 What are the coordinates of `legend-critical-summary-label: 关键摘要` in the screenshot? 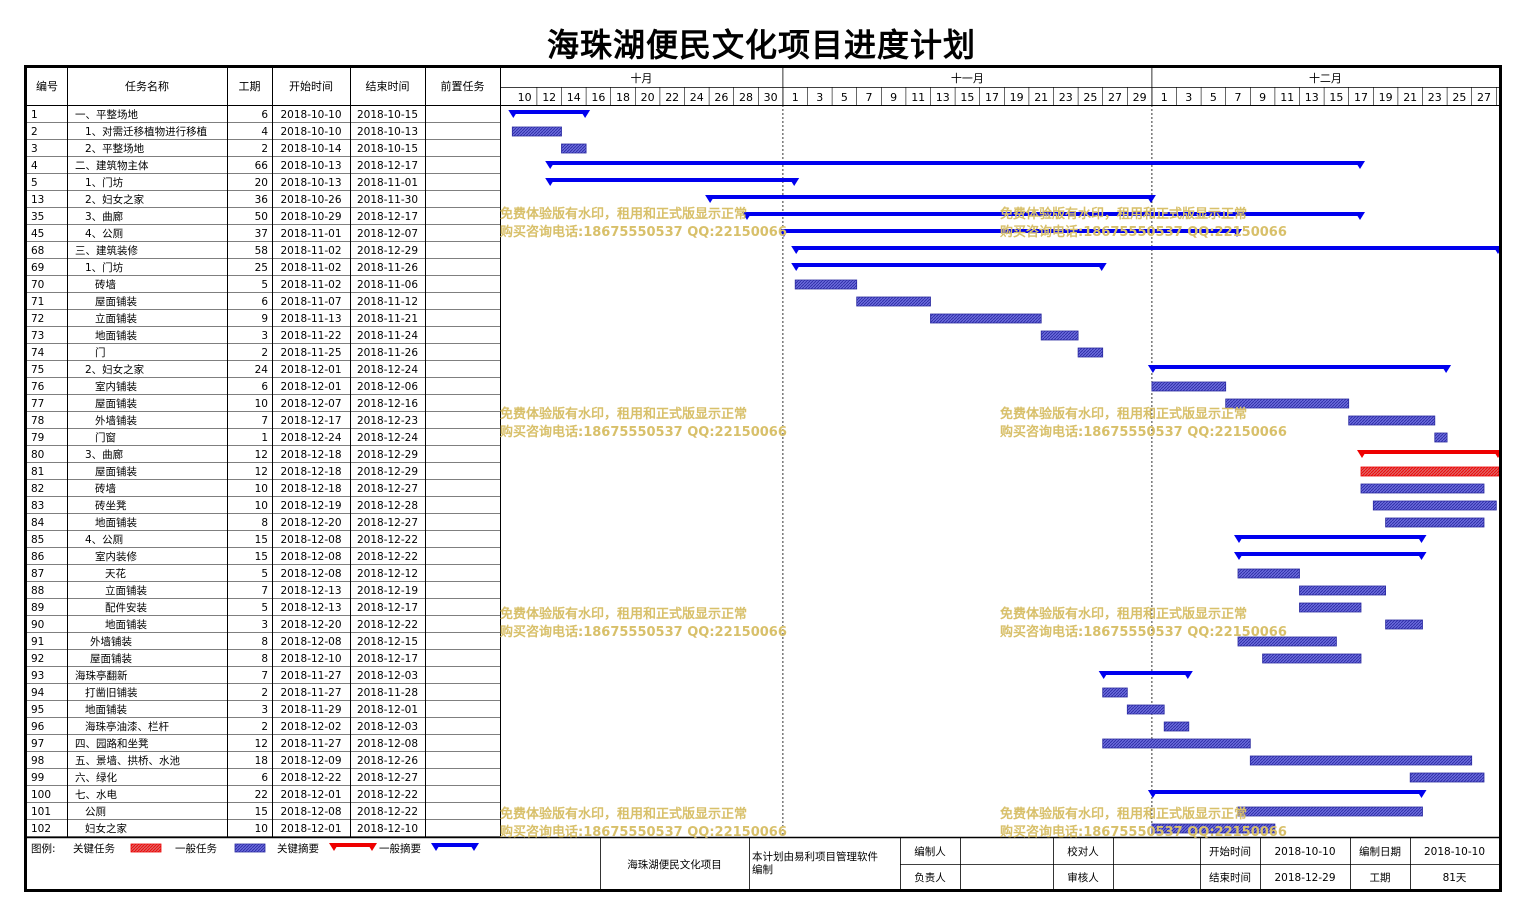 It's located at (298, 848).